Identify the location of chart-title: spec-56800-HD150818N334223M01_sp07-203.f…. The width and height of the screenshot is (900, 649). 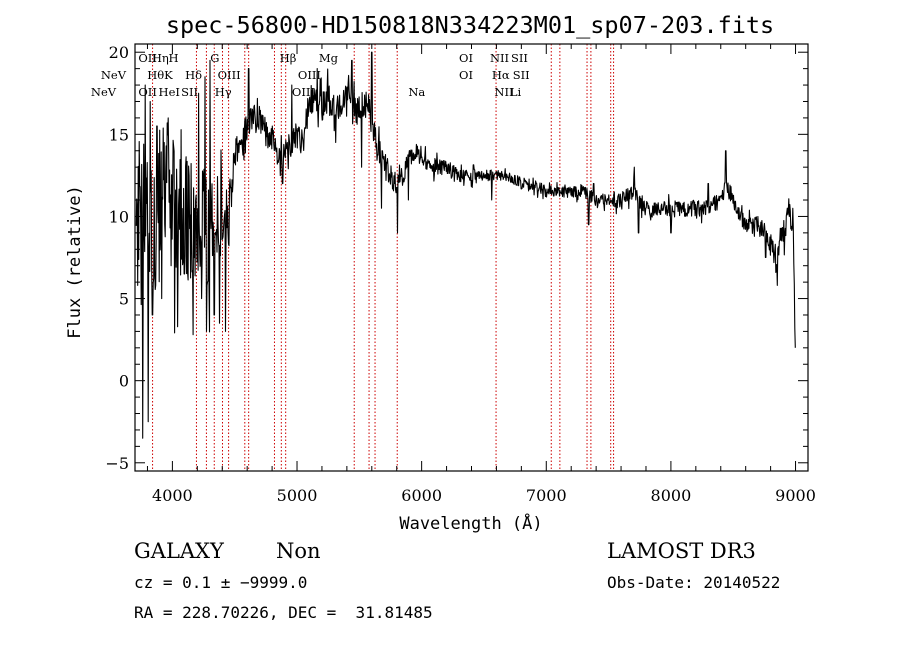
(470, 25).